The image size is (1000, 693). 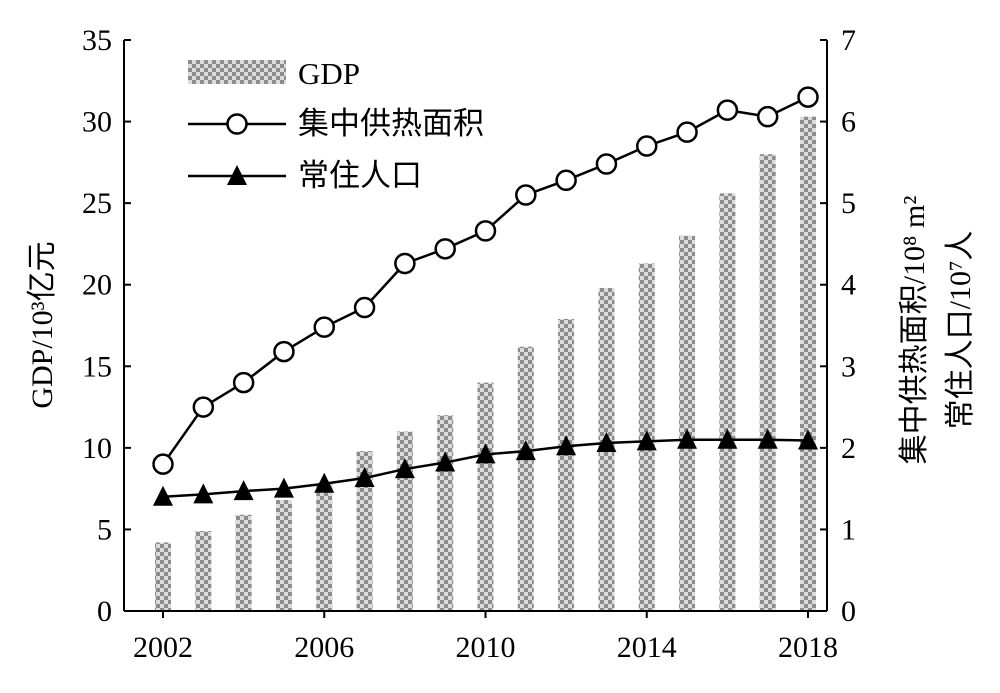 I want to click on x-tick-label: 2006, so click(x=324, y=647).